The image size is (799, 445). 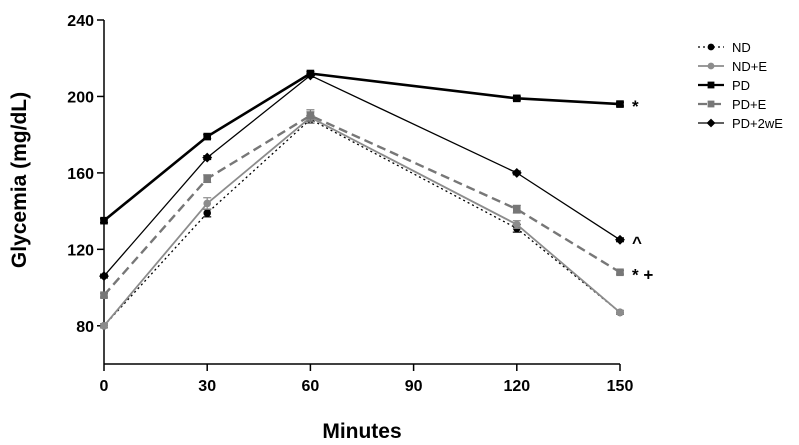 I want to click on x-tick-label: 90, so click(x=414, y=386).